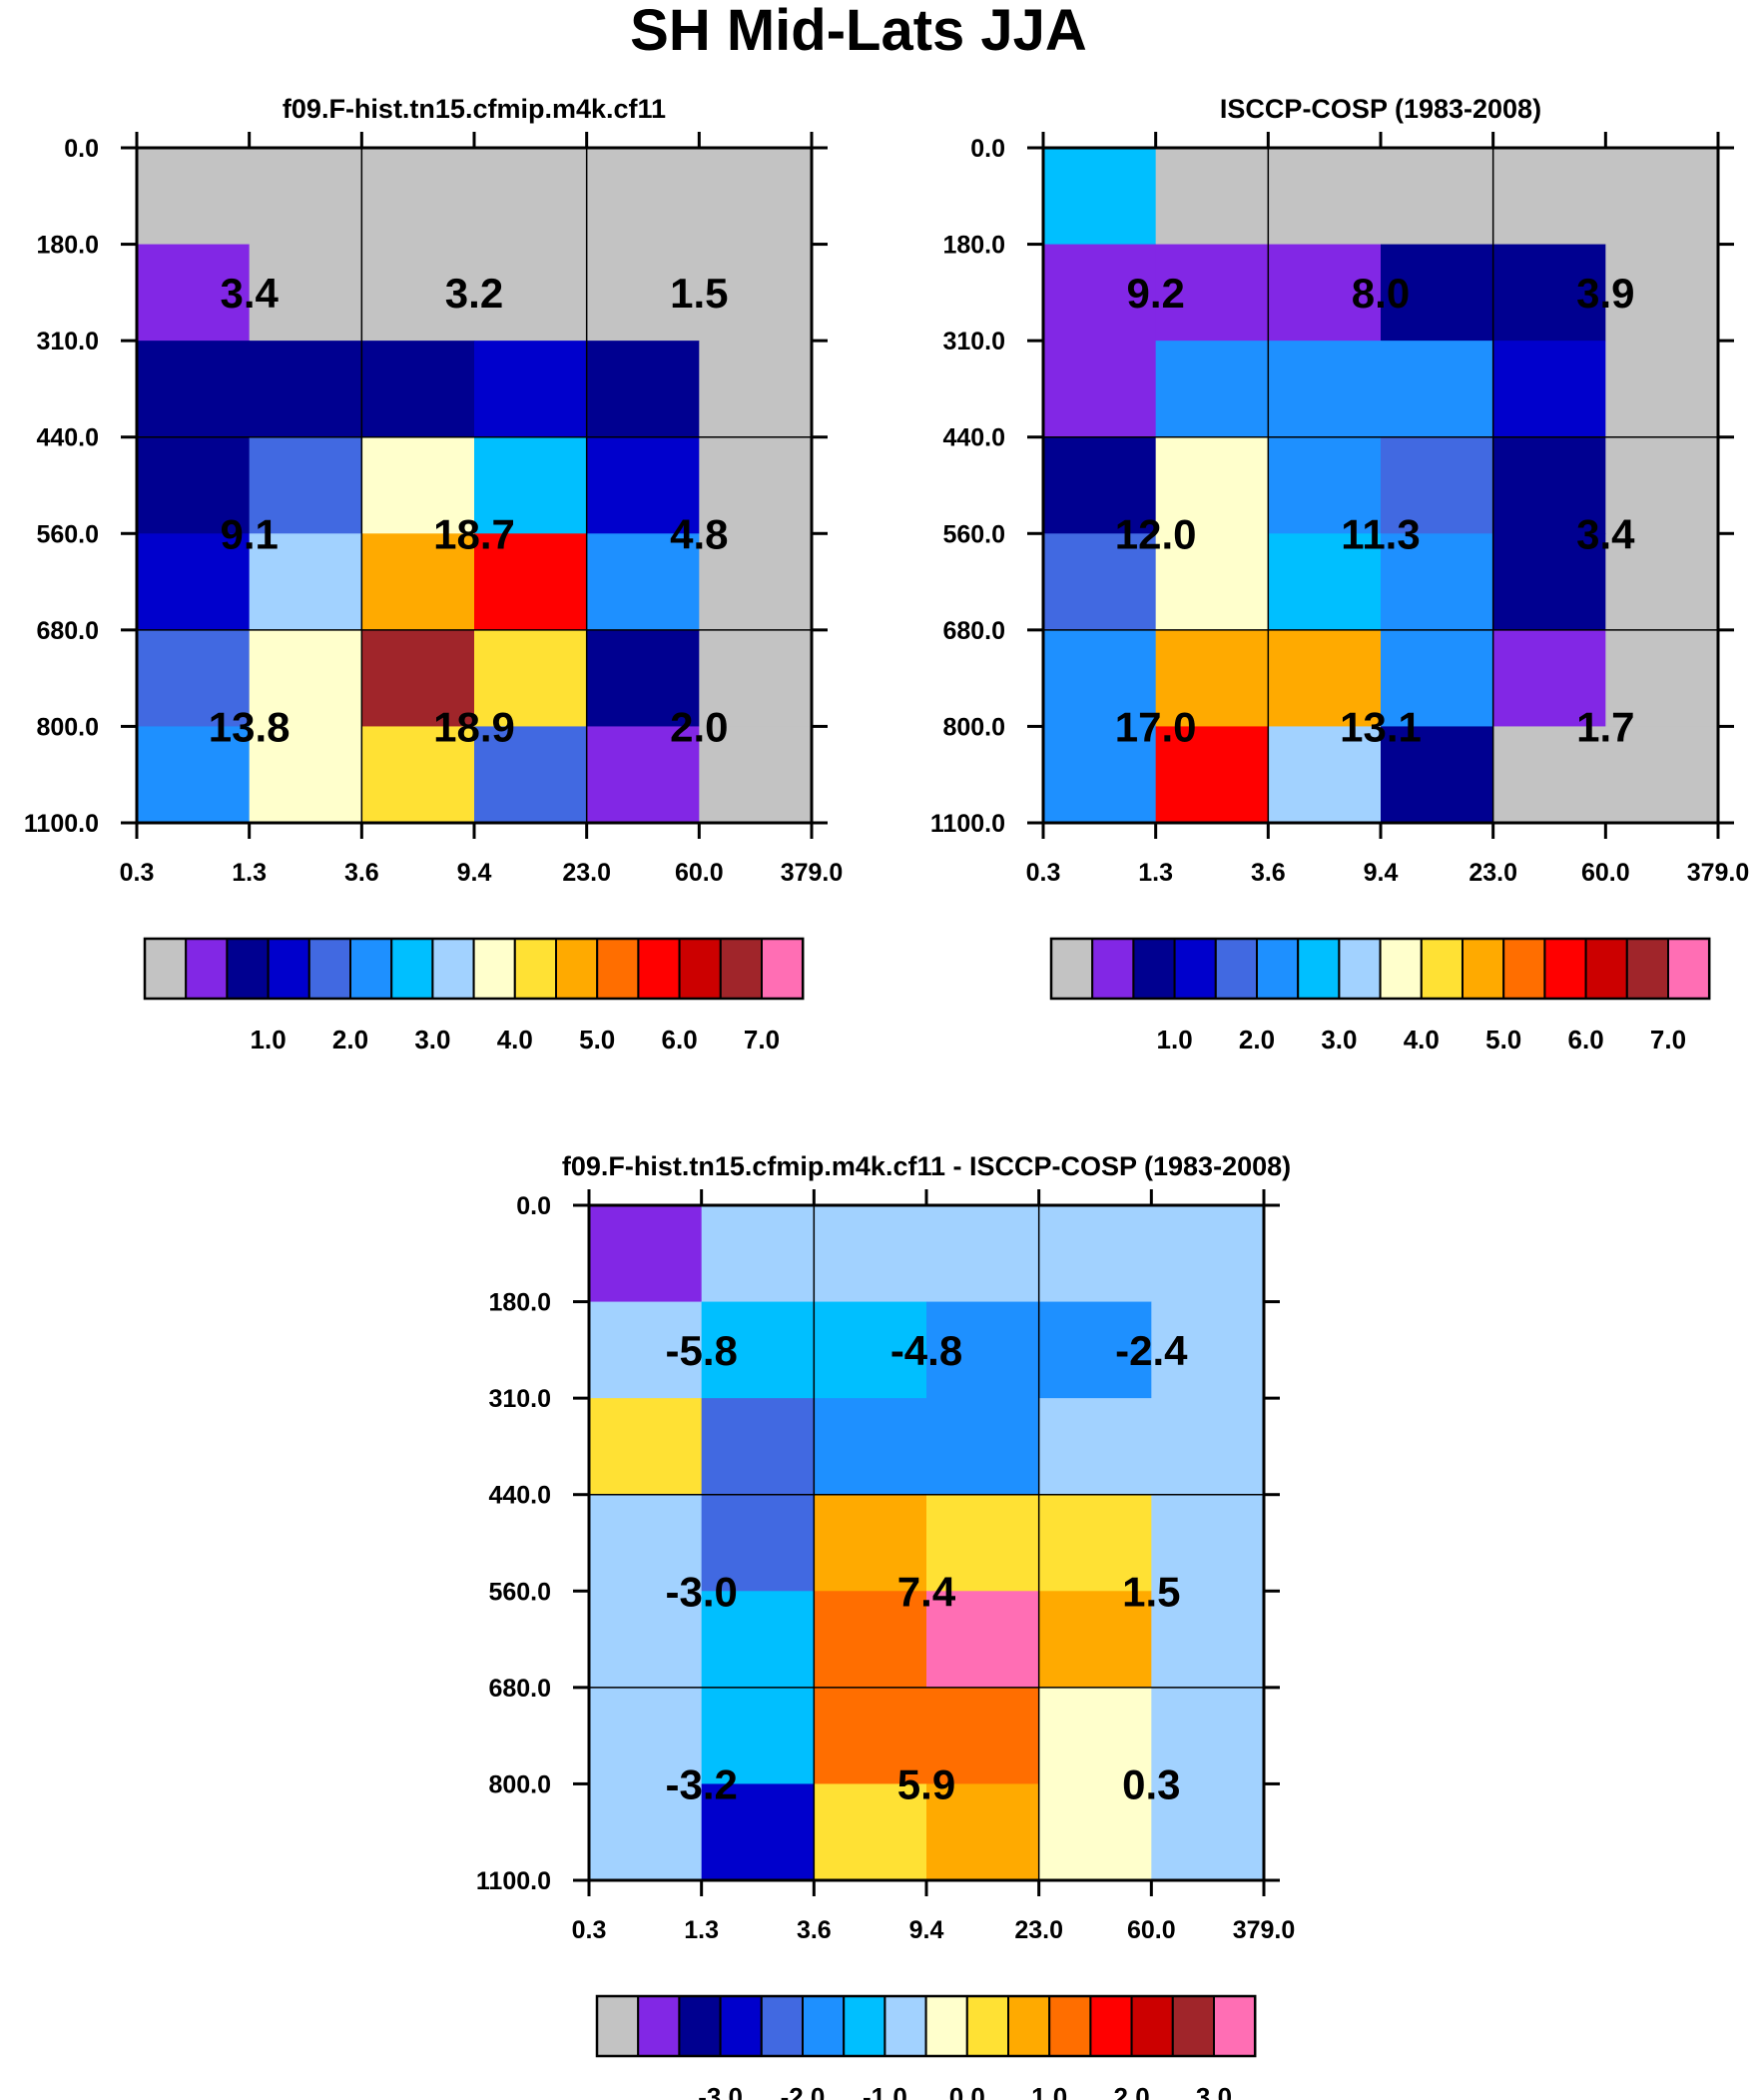 The width and height of the screenshot is (1760, 2100). Describe the element at coordinates (701, 1930) in the screenshot. I see `x-tick-label: 1.3` at that location.